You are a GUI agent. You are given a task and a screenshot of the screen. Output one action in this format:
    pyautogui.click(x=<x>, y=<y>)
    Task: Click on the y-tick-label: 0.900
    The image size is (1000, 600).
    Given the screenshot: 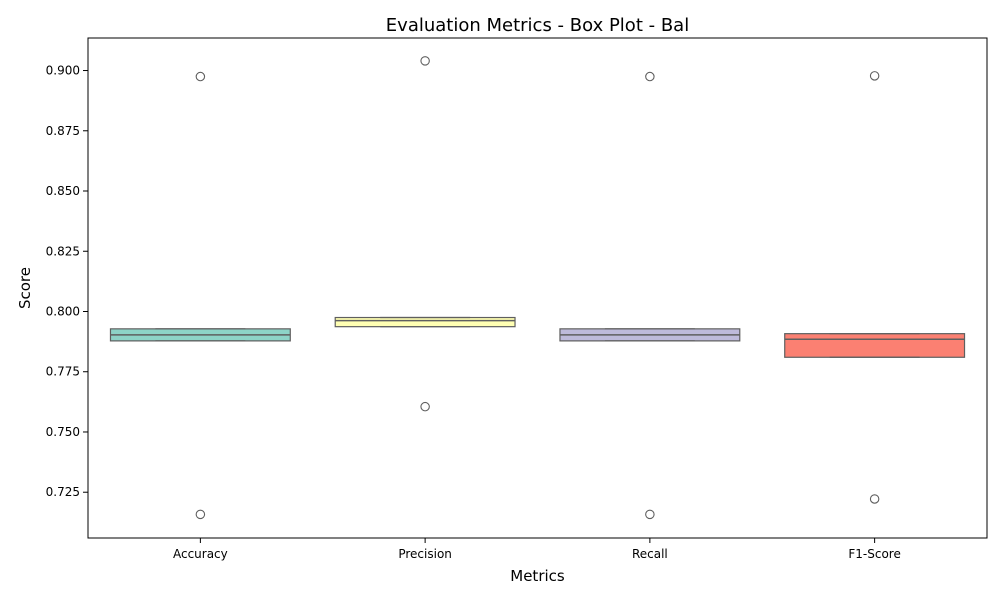 What is the action you would take?
    pyautogui.click(x=63, y=71)
    